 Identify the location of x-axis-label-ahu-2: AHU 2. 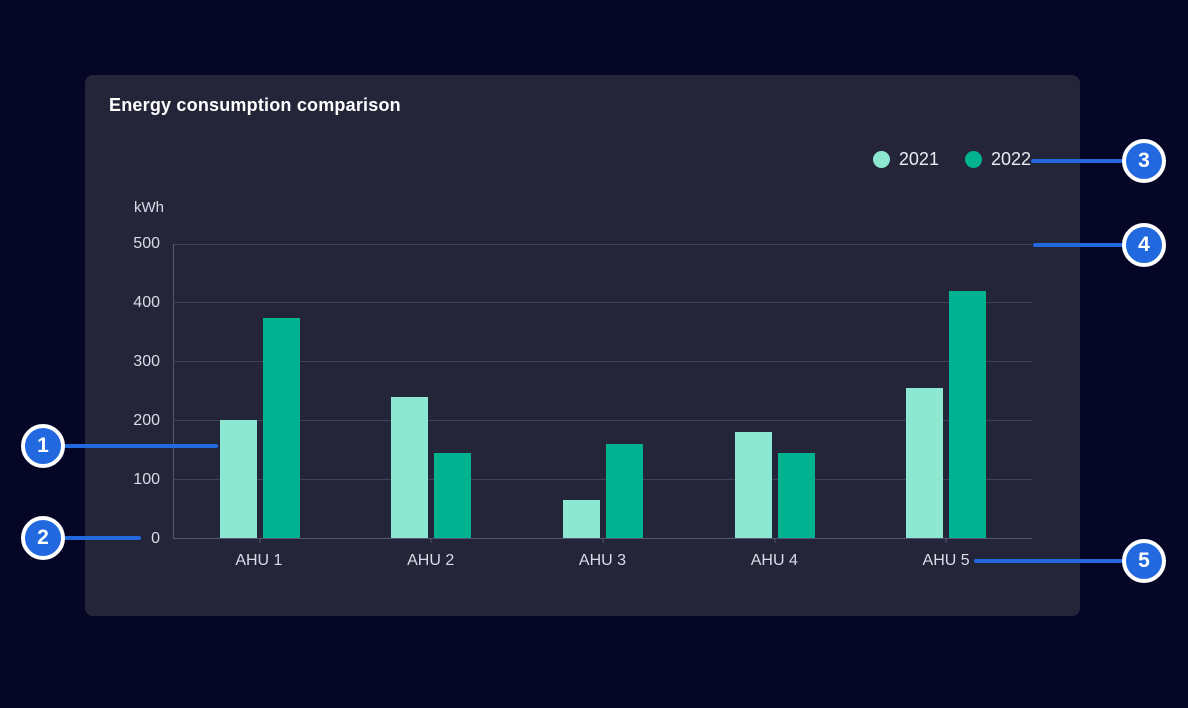
(431, 560).